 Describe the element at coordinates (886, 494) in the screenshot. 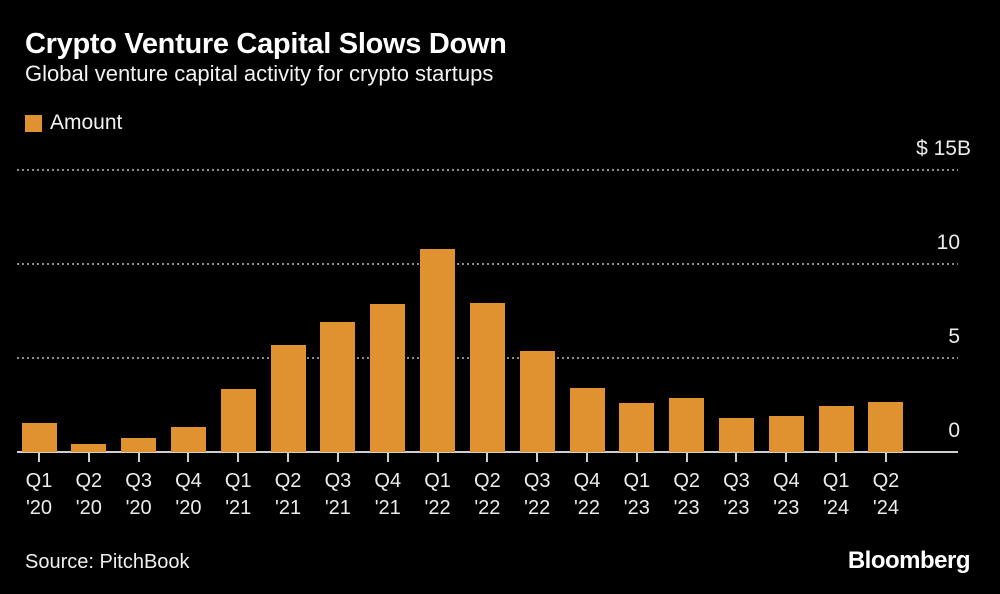

I see `x-axis-label: Q2 '24` at that location.